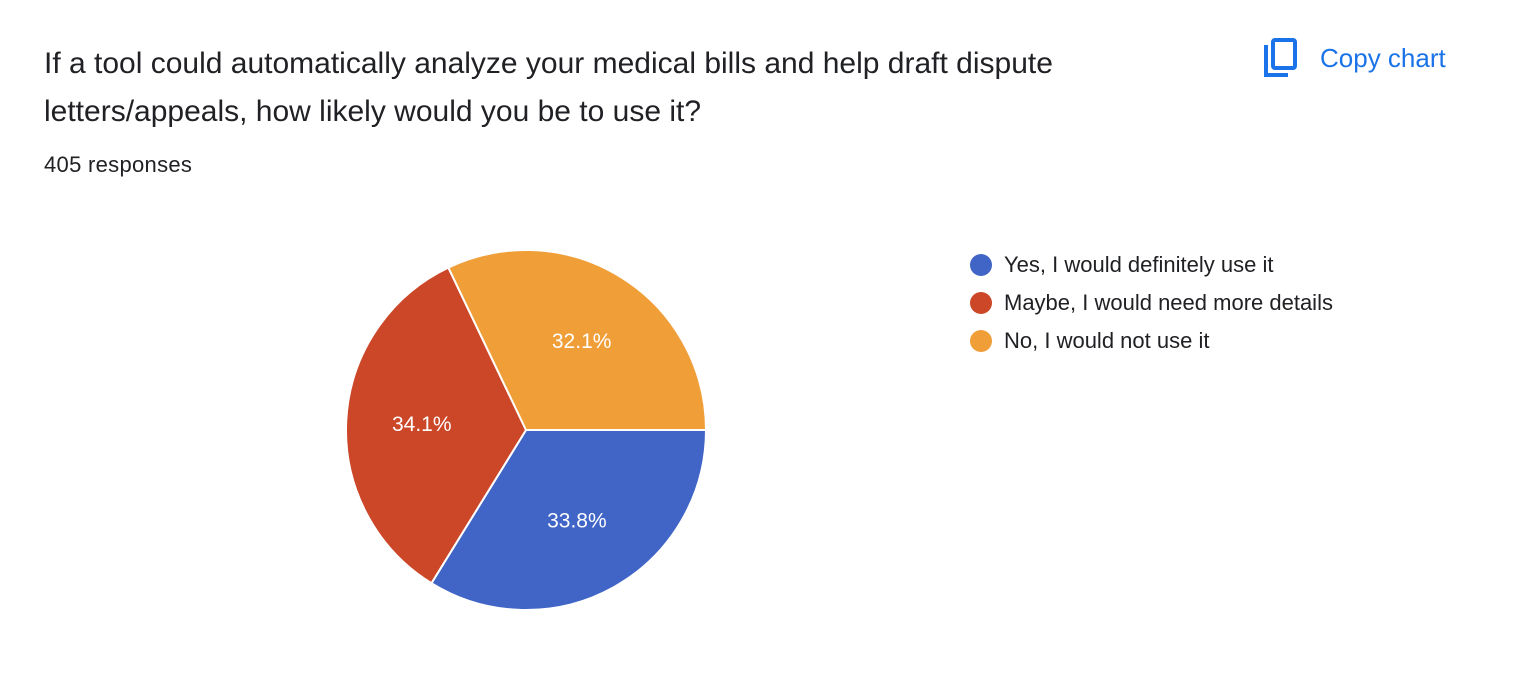 Image resolution: width=1524 pixels, height=676 pixels. I want to click on legend-item-1: Yes, I would definitely use it, so click(1151, 265).